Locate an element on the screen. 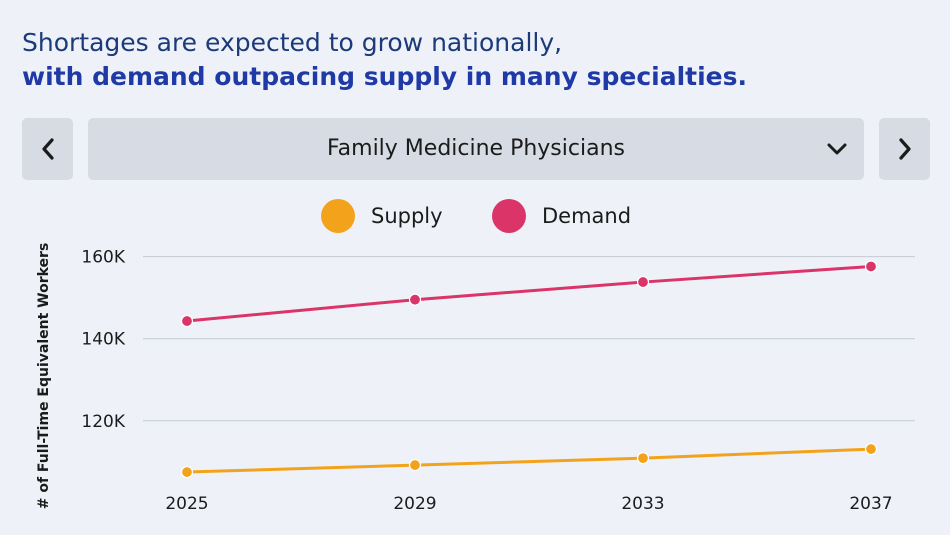 The image size is (950, 535). x-tick-label: 2025 is located at coordinates (186, 504).